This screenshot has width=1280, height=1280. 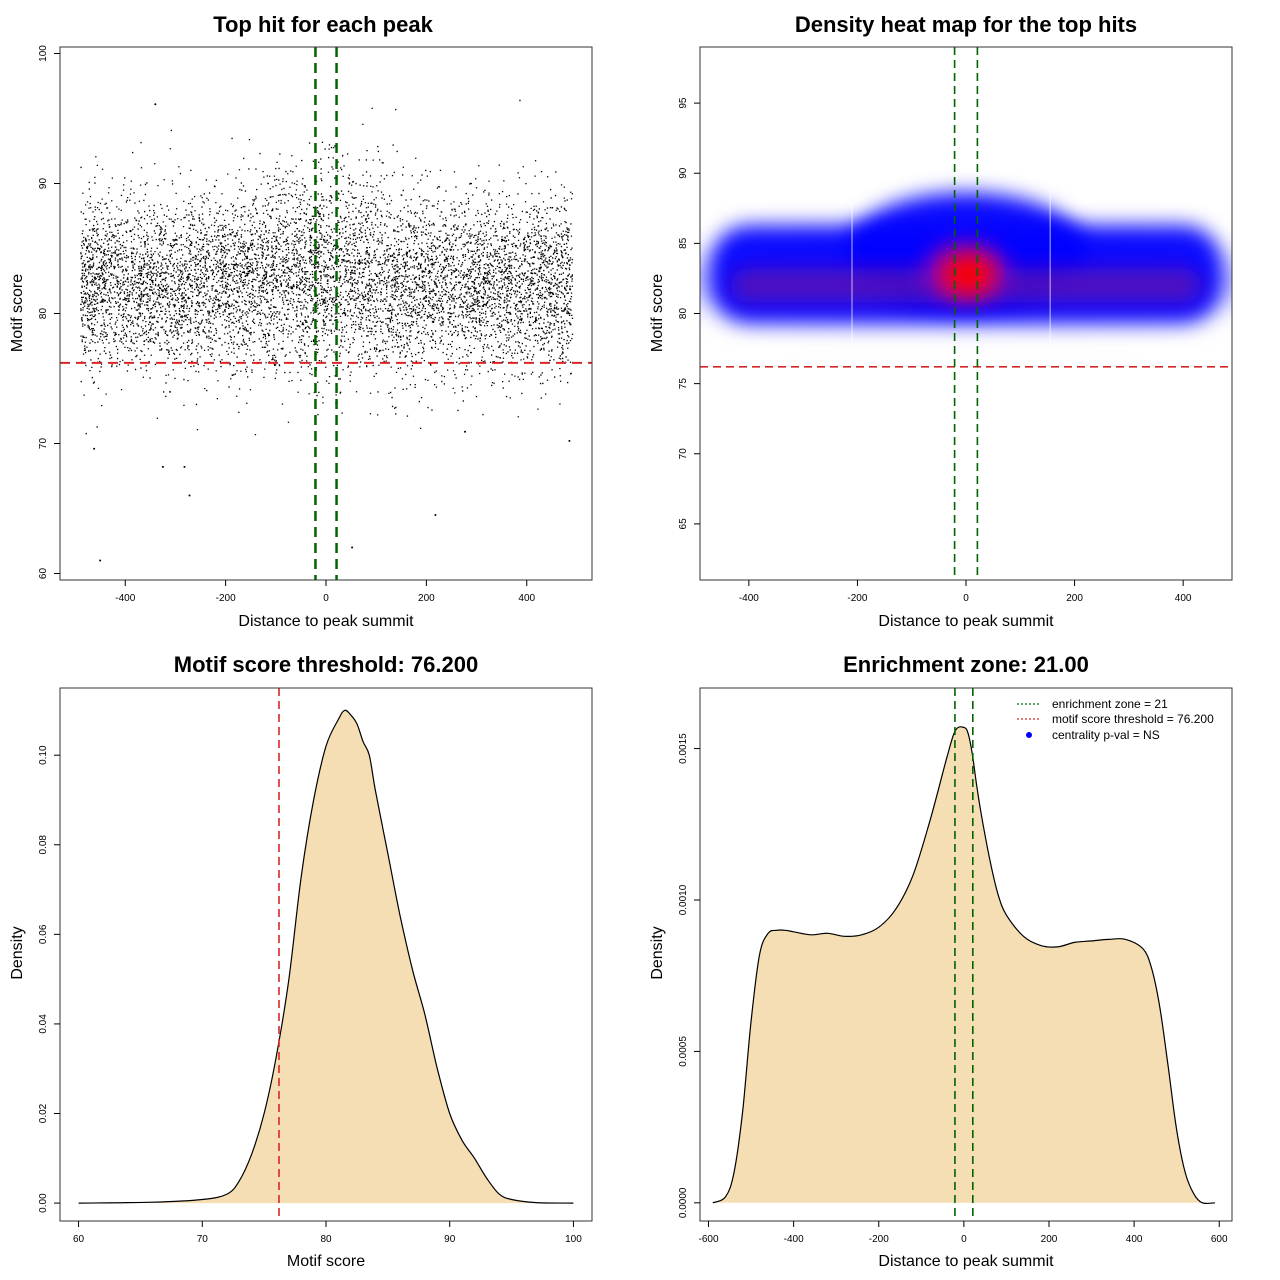 I want to click on score-density-y-tick-label: 0.06, so click(x=43, y=934).